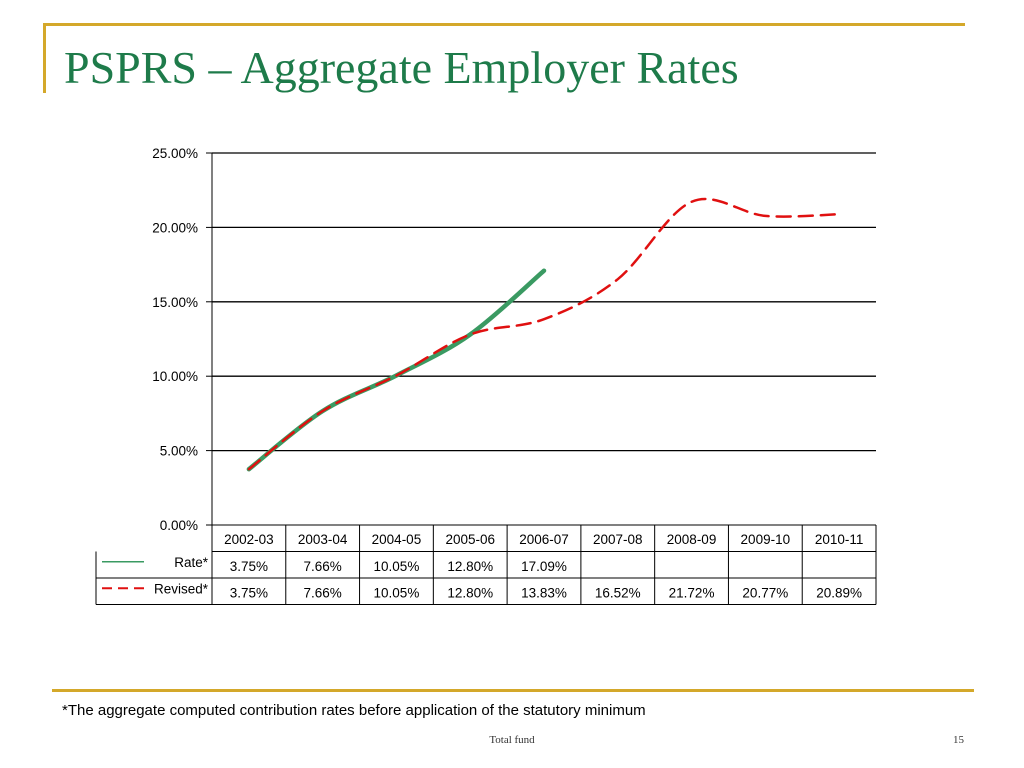  I want to click on footer-text: Total fund, so click(512, 740).